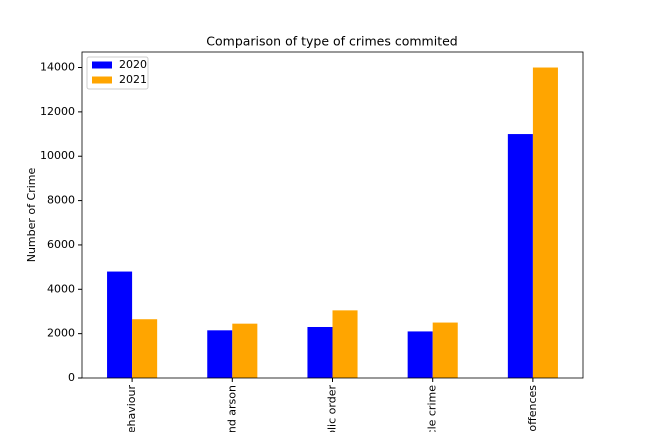 This screenshot has width=648, height=432. Describe the element at coordinates (532, 408) in the screenshot. I see `x-tick-label: offences` at that location.